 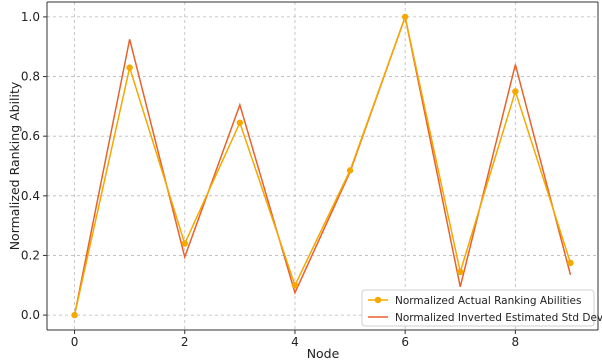 What do you see at coordinates (30, 17) in the screenshot?
I see `y-tick-label-1.0: 1.0` at bounding box center [30, 17].